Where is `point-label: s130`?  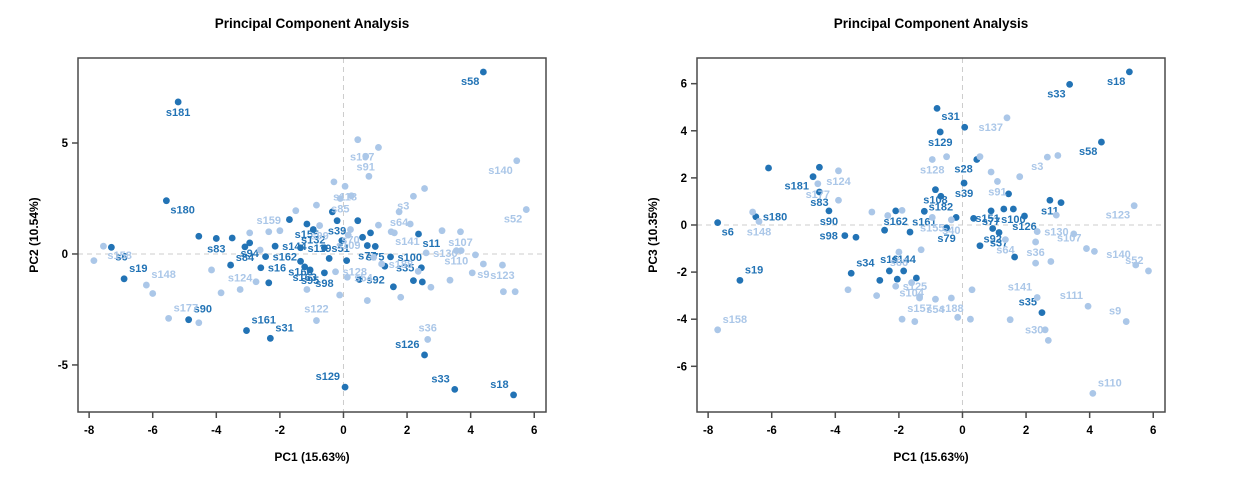 point-label: s130 is located at coordinates (445, 254).